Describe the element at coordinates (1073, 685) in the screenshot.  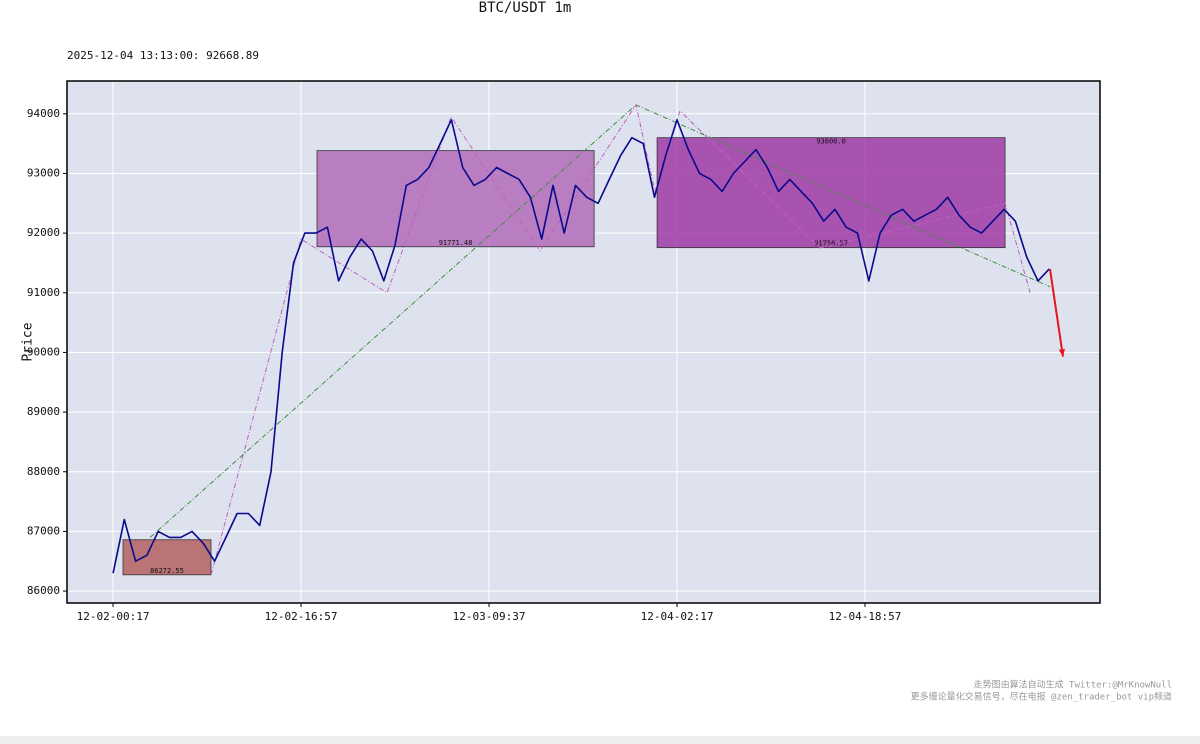
I see `watermark: 走势图由算法自动生成 Twitter:@MrKnowNull` at that location.